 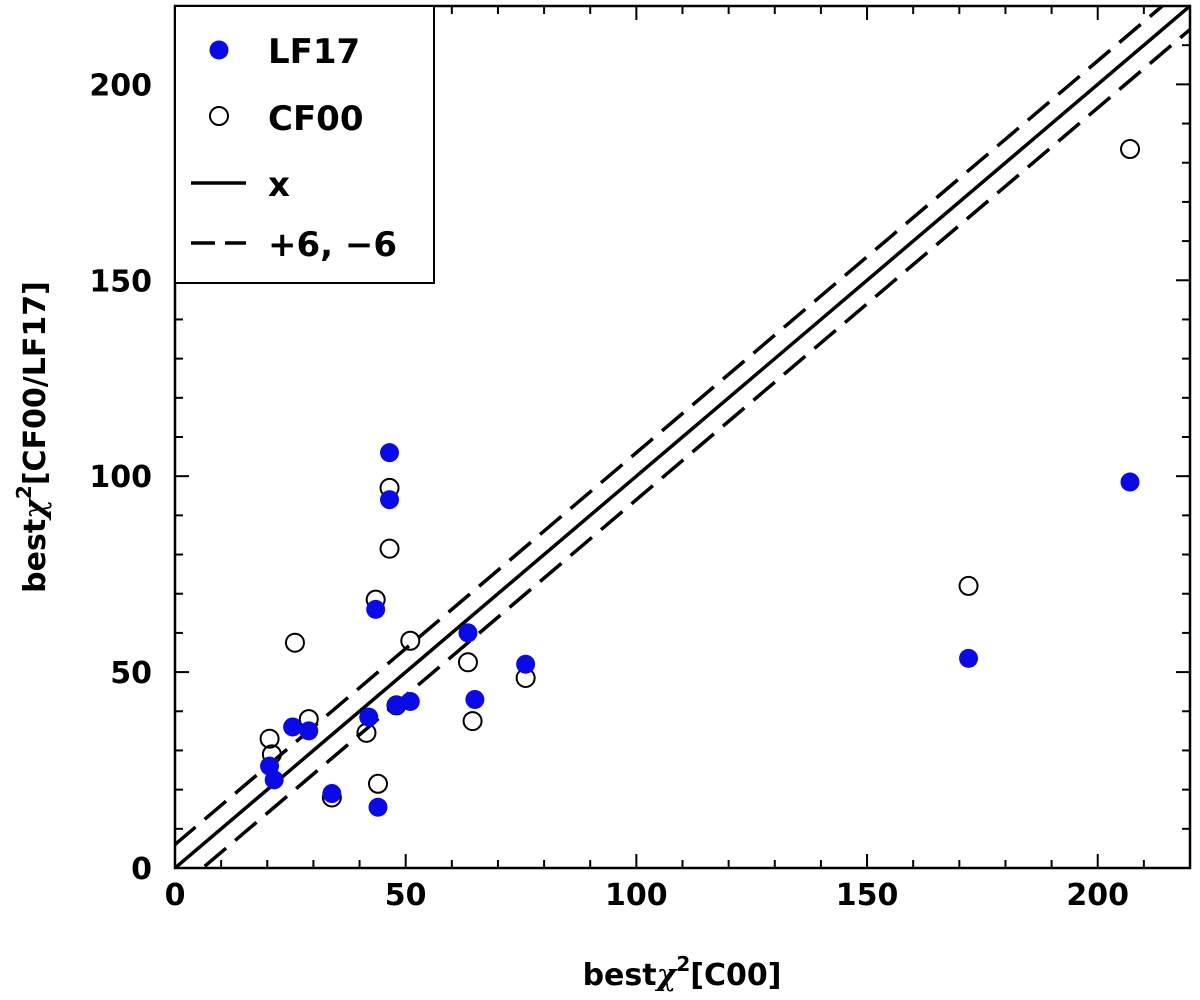 I want to click on legend-lf17-marker, so click(x=219, y=50).